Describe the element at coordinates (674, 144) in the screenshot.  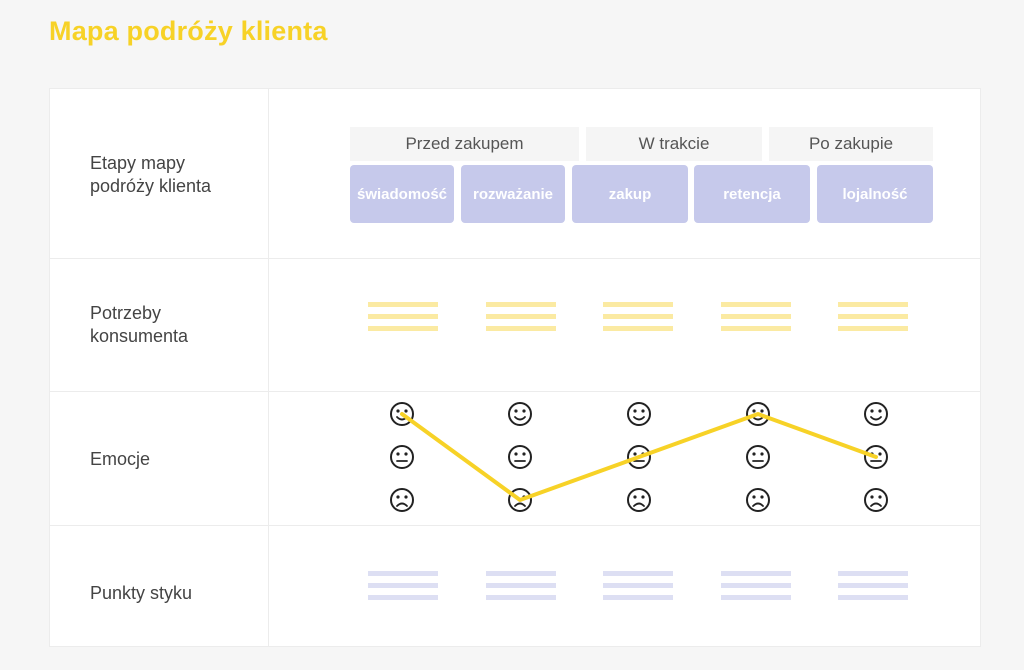
I see `phase-during: W trakcie` at that location.